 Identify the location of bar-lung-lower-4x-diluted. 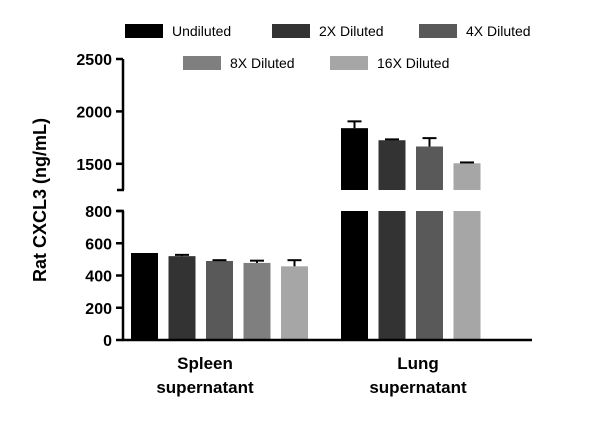
(429, 275).